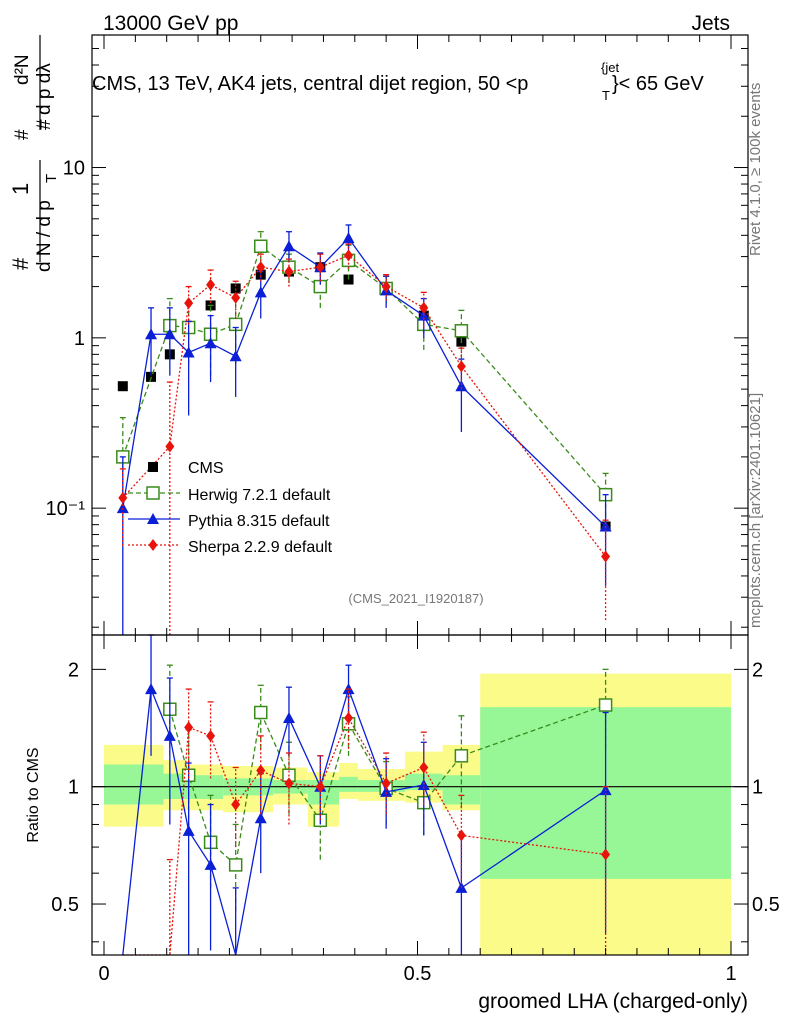 The image size is (786, 1024). What do you see at coordinates (730, 974) in the screenshot?
I see `x-tick-label-2: 1` at bounding box center [730, 974].